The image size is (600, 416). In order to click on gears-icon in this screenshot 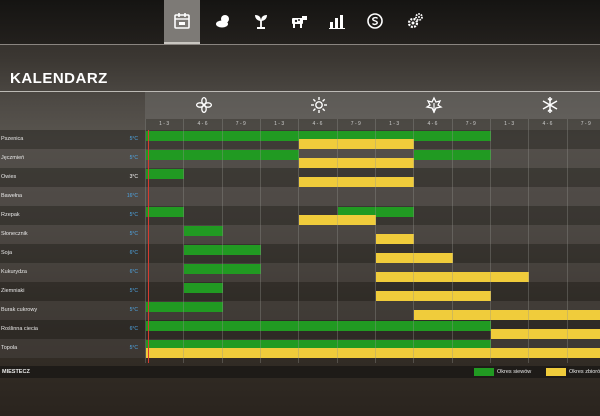, I will do `click(415, 21)`.